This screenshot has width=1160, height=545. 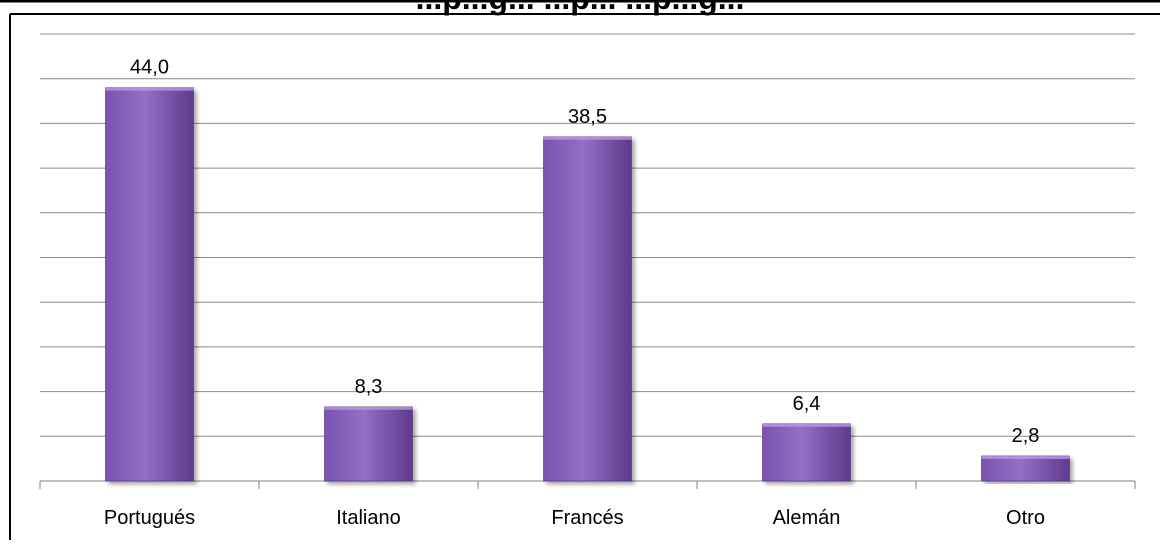 I want to click on bar-otro, so click(x=1025, y=468).